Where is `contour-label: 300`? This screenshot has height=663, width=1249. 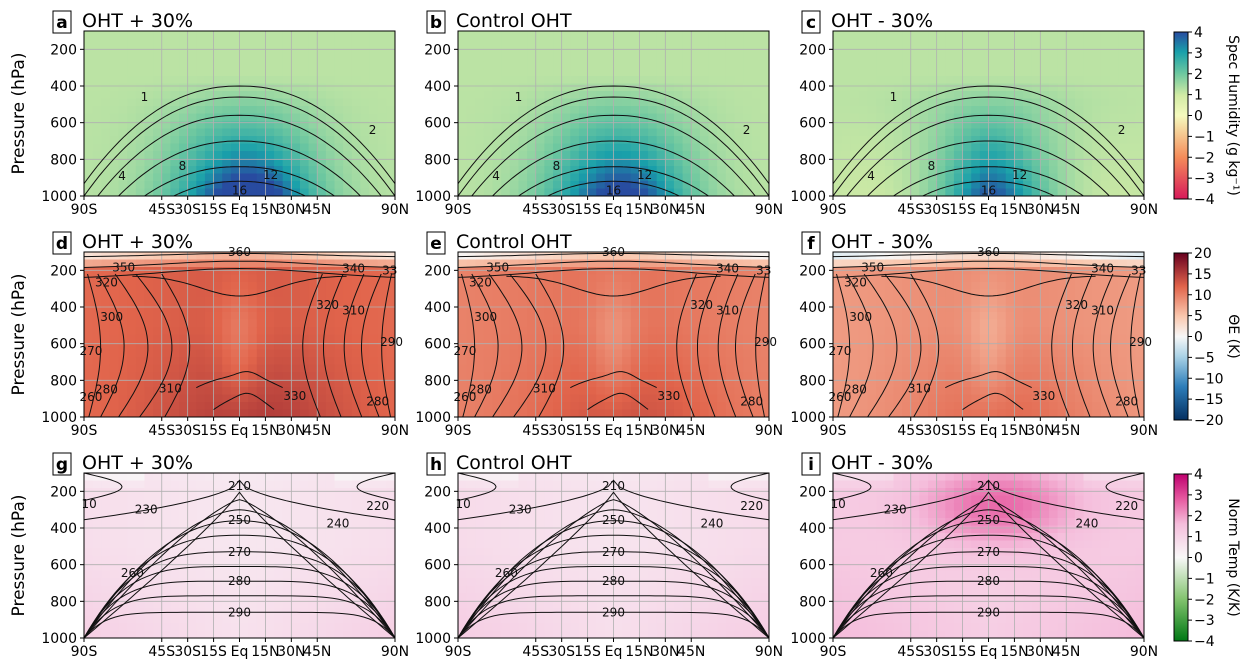
contour-label: 300 is located at coordinates (111, 317).